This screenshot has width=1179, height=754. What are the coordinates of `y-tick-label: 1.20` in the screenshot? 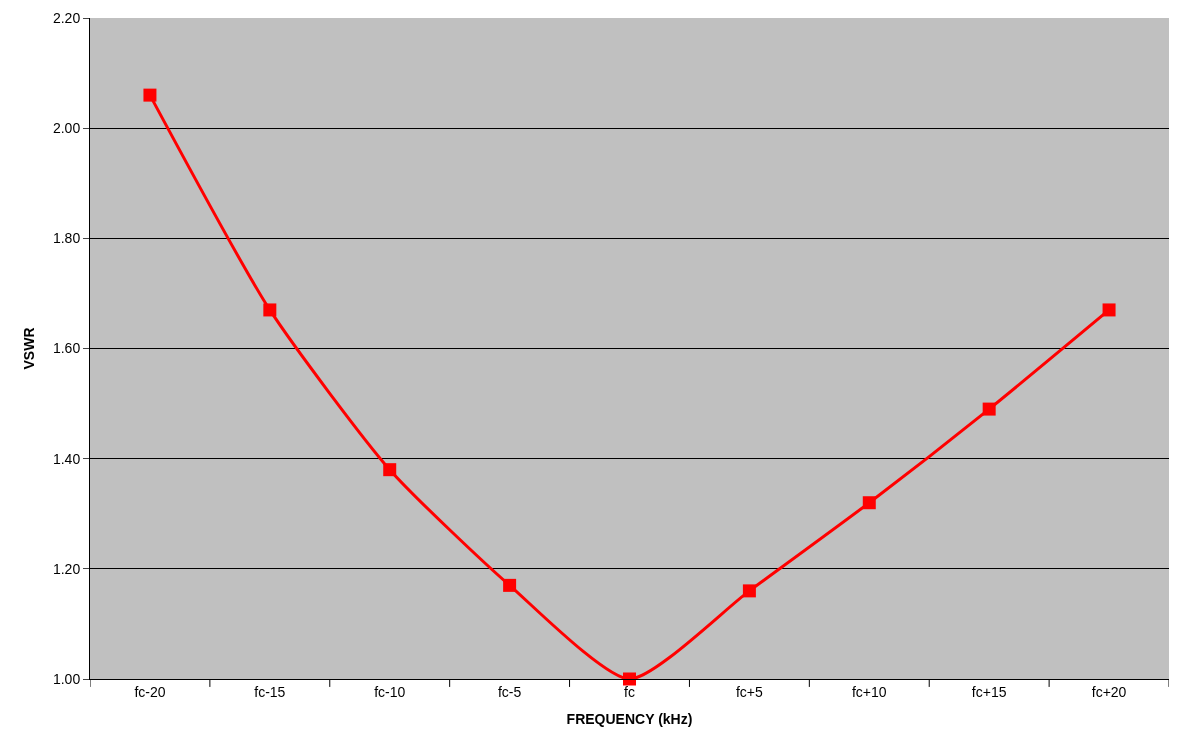 It's located at (66, 568).